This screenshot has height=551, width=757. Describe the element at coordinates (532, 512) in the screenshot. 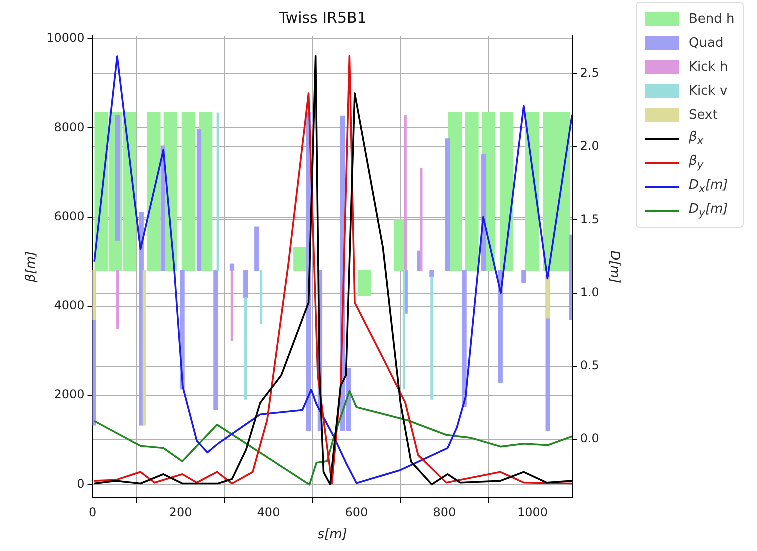

I see `x-tick-label: 1000` at that location.